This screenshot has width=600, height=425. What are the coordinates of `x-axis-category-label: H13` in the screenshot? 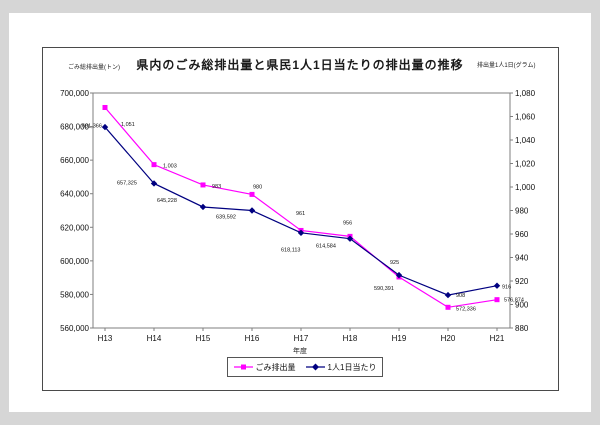 It's located at (105, 338).